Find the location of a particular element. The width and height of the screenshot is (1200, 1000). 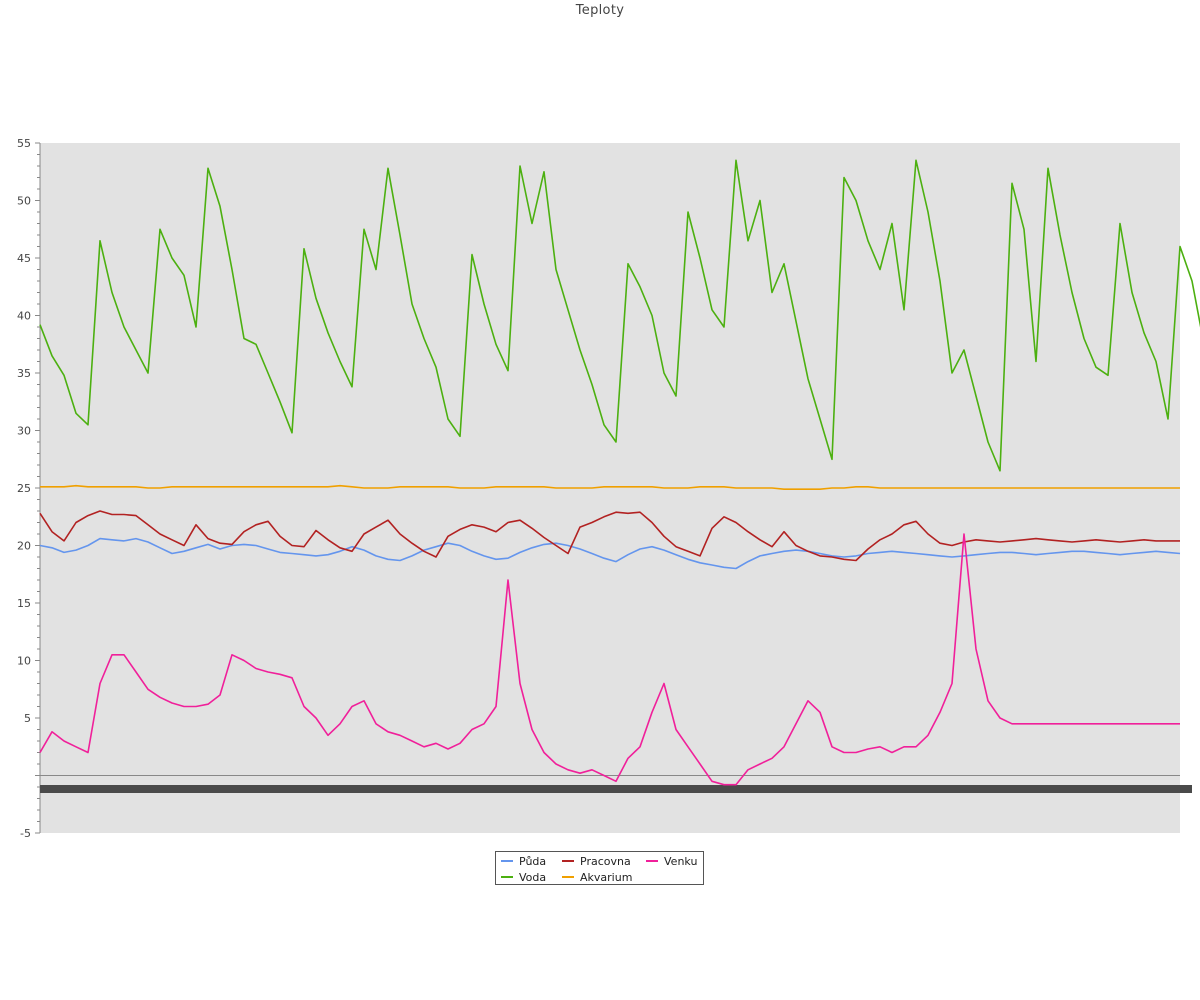

y-tick-label: 30 is located at coordinates (24, 431).